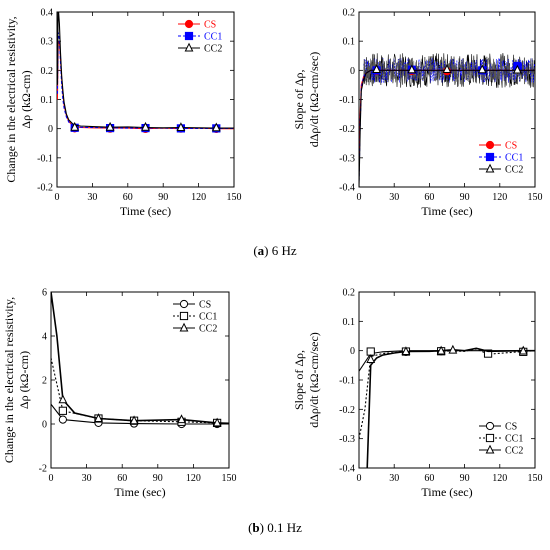 This screenshot has width=550, height=550. Describe the element at coordinates (347, 469) in the screenshot. I see `y-tick-label: -0.4` at that location.